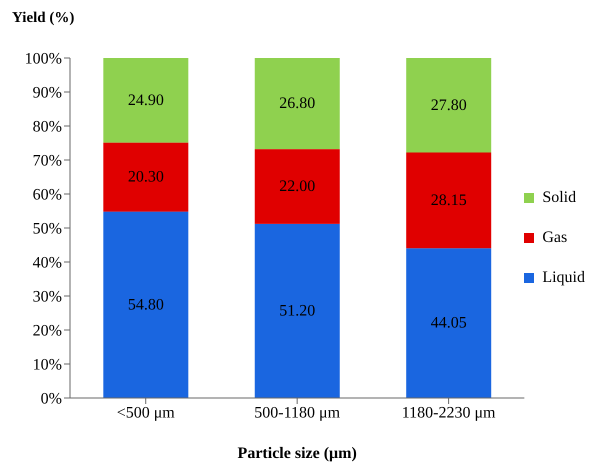 This screenshot has height=476, width=603. I want to click on data-label: 24.90, so click(146, 100).